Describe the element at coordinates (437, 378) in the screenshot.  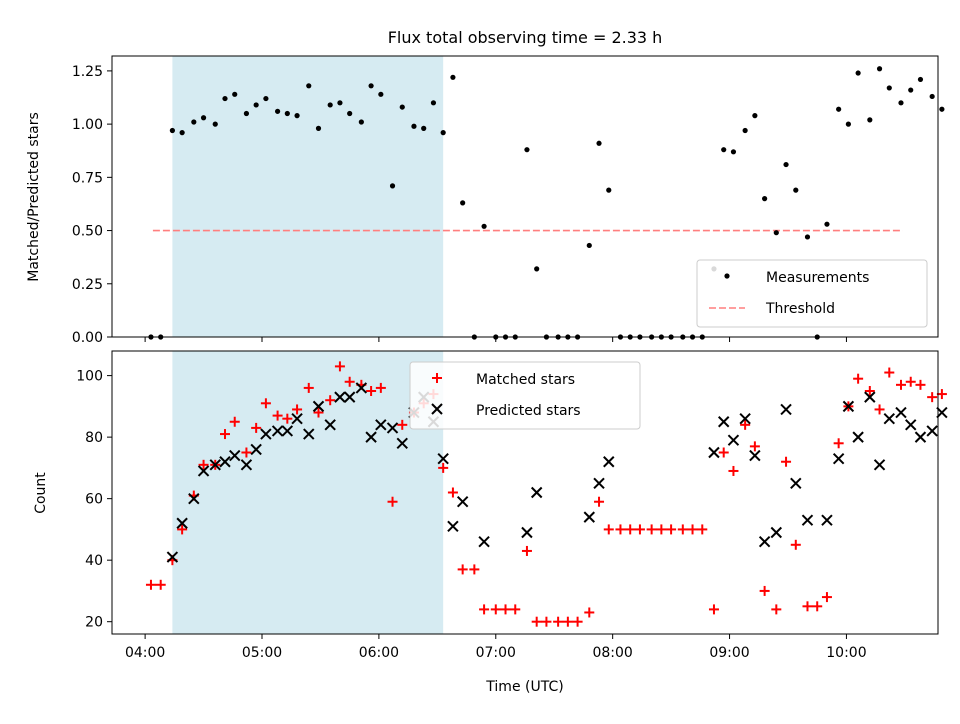
I see `legend-marker-matched-stars` at that location.